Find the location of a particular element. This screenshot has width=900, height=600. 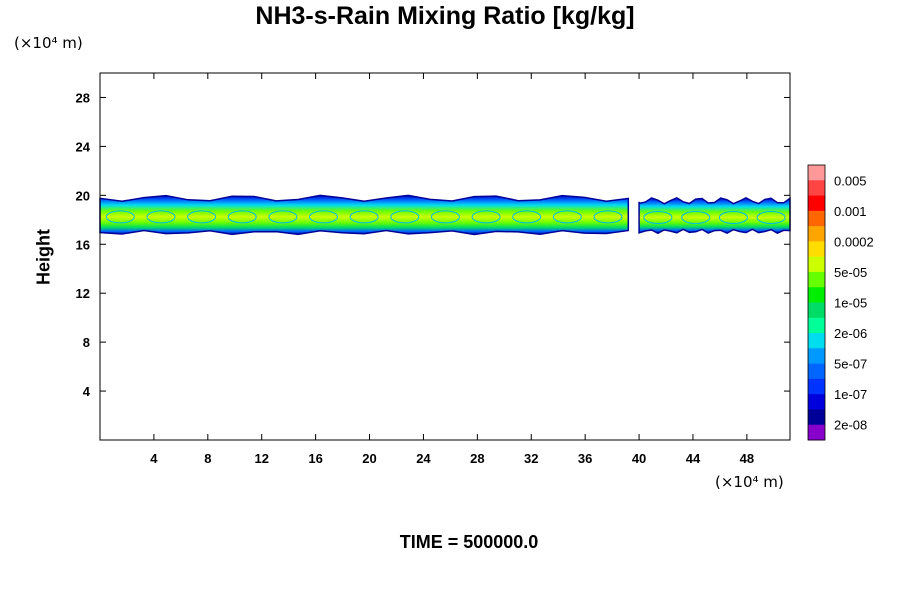

colorbar-label: 5e-05 is located at coordinates (850, 272).